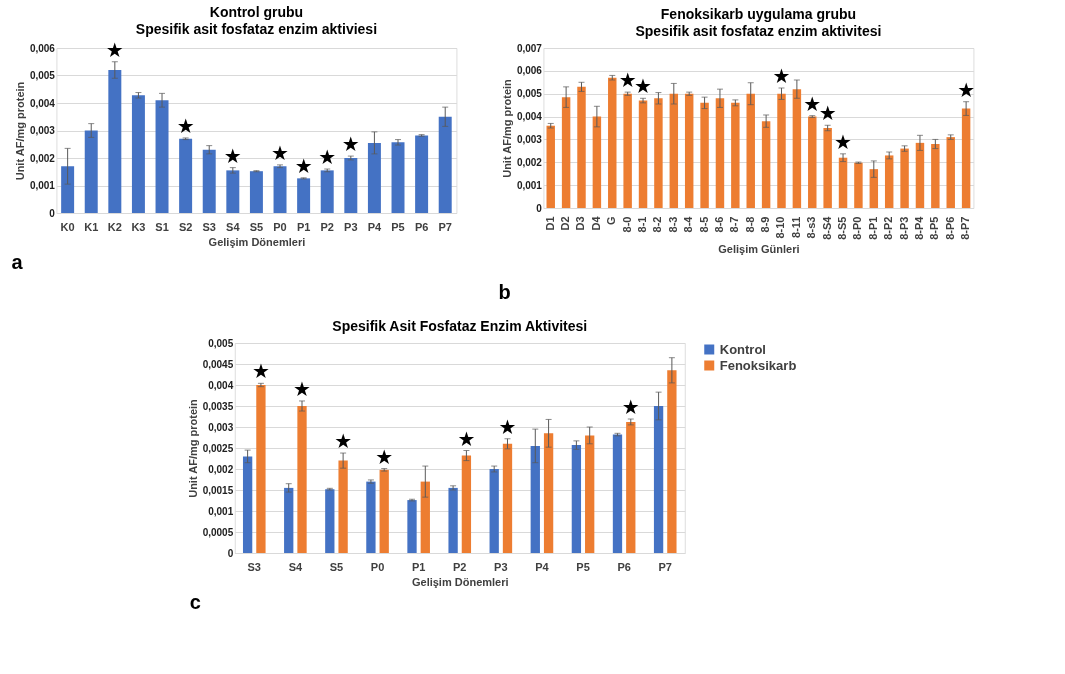  I want to click on x-tick-label: P7, so click(665, 566).